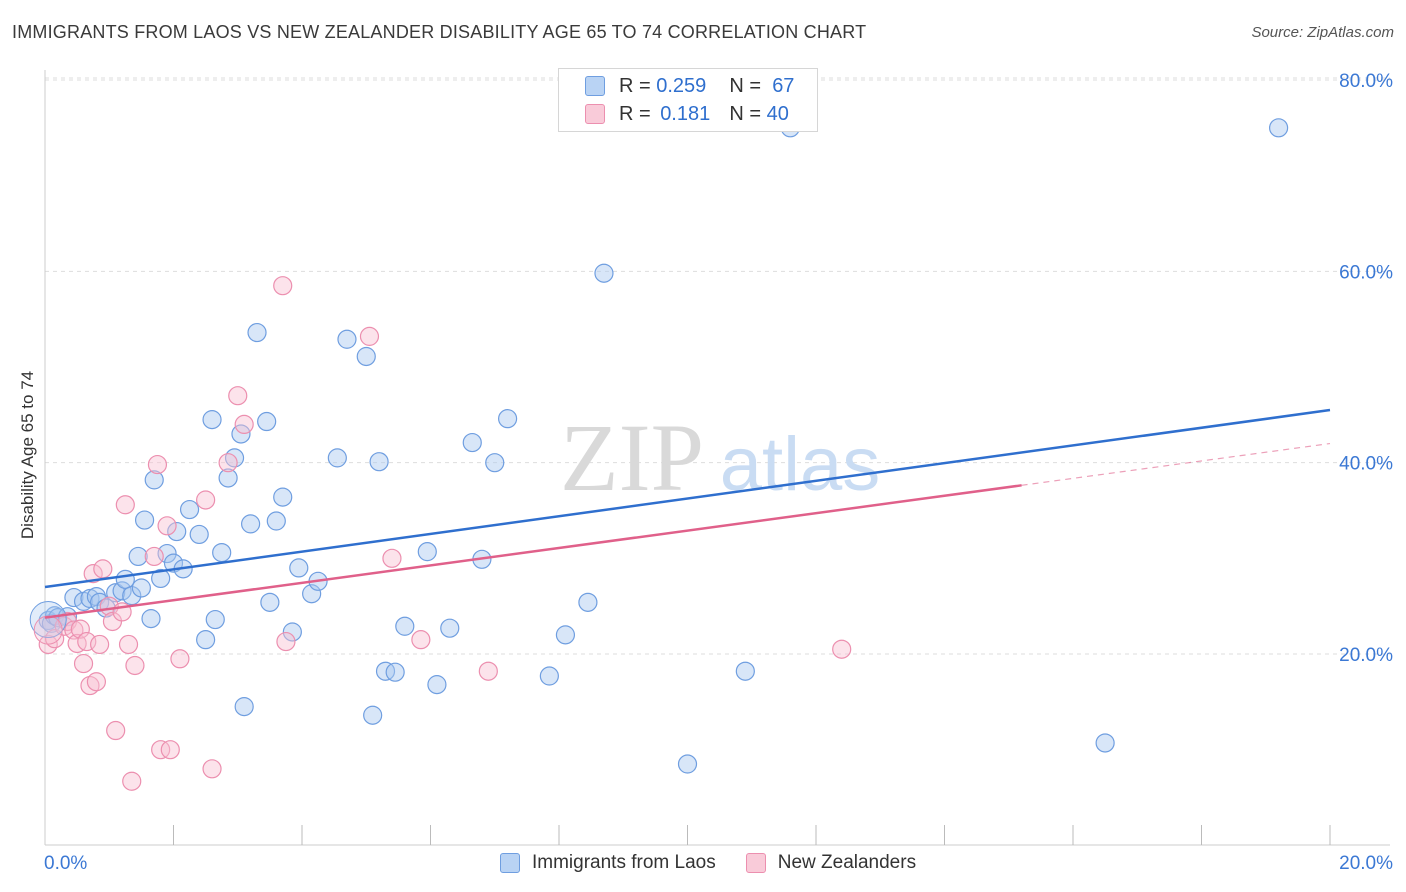 Image resolution: width=1406 pixels, height=892 pixels. I want to click on y-axis-label: Disability Age 65 to 74, so click(27, 455).